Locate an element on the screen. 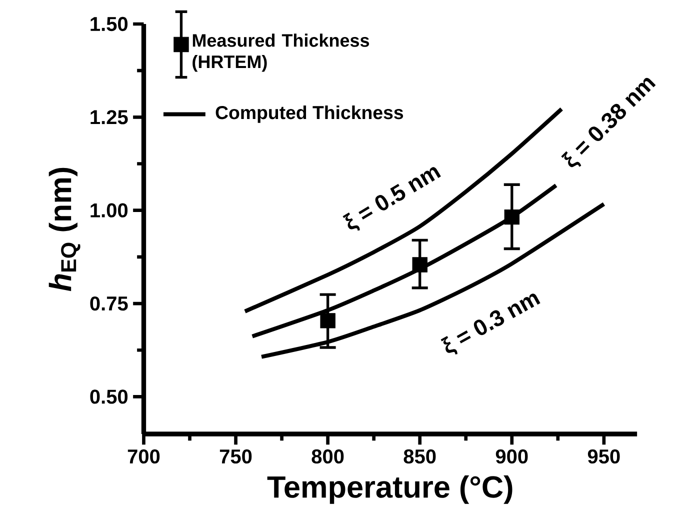  y-tick-label: 0.75 is located at coordinates (109, 303).